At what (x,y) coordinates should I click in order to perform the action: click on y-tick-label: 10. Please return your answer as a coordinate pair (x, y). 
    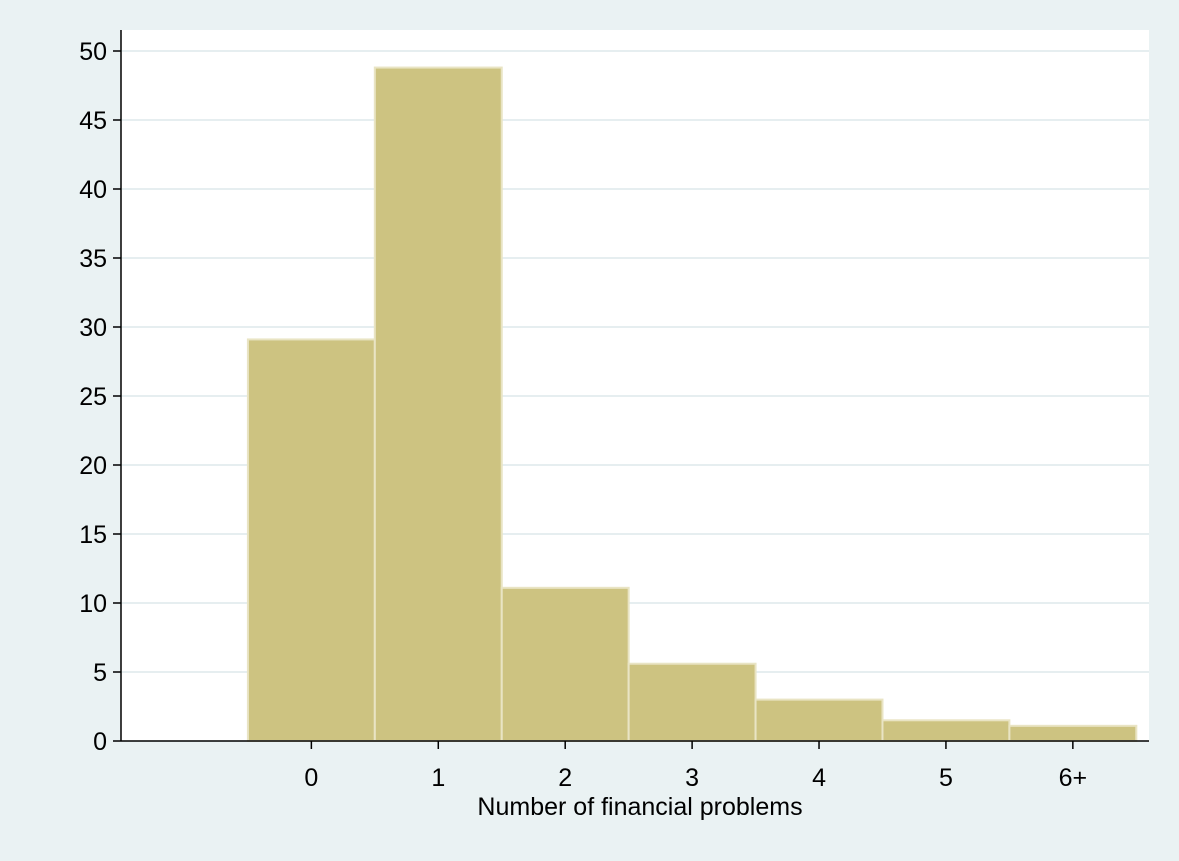
    Looking at the image, I should click on (93, 604).